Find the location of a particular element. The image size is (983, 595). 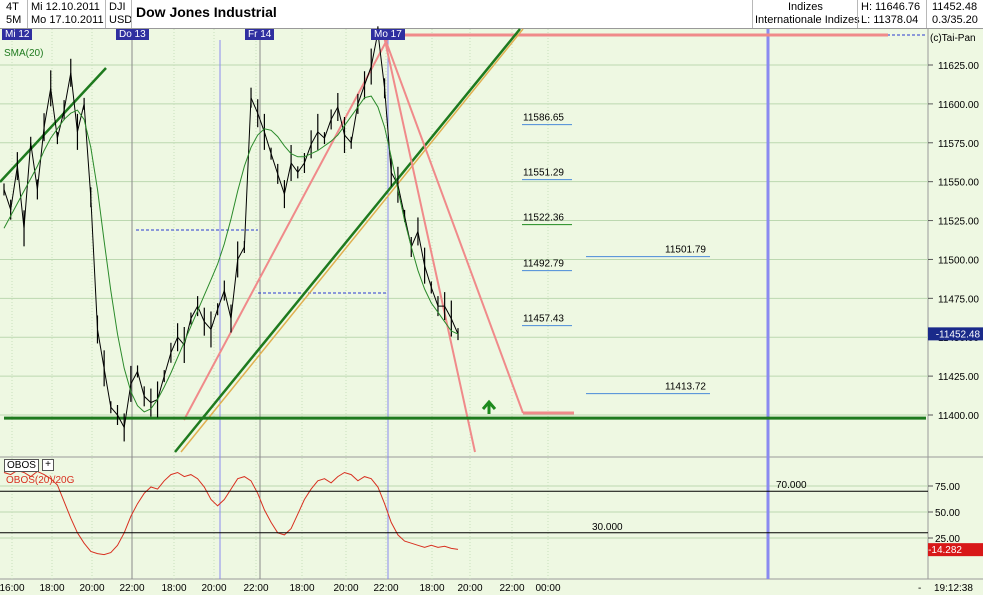

y-axis-bg is located at coordinates (955, 304).